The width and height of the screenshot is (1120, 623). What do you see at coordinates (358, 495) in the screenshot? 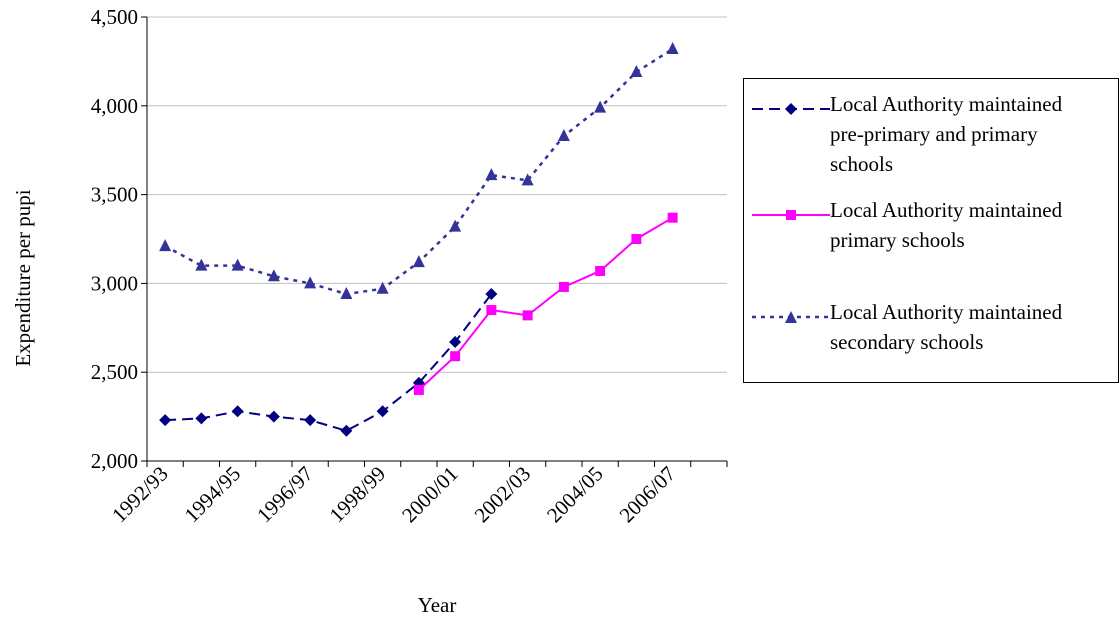
I see `x-tick-label: 1998/99` at bounding box center [358, 495].